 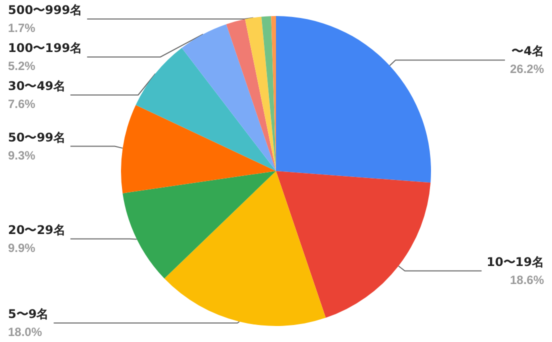 I want to click on slice-label: 〜4名, so click(x=528, y=51).